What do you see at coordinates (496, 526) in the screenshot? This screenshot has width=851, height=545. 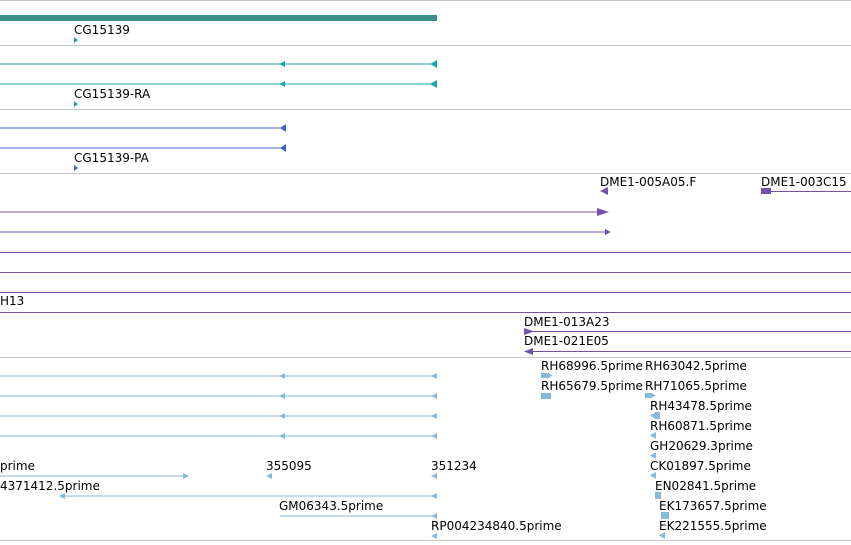 I see `est-label: RP004234840.5prime` at bounding box center [496, 526].